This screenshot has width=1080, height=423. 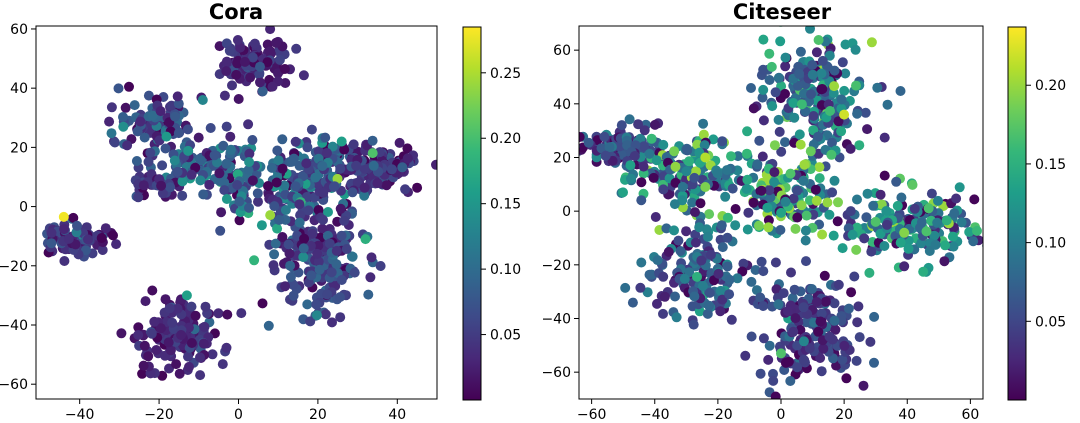 What do you see at coordinates (1050, 322) in the screenshot?
I see `colorbar-tick-label: 0.05` at bounding box center [1050, 322].